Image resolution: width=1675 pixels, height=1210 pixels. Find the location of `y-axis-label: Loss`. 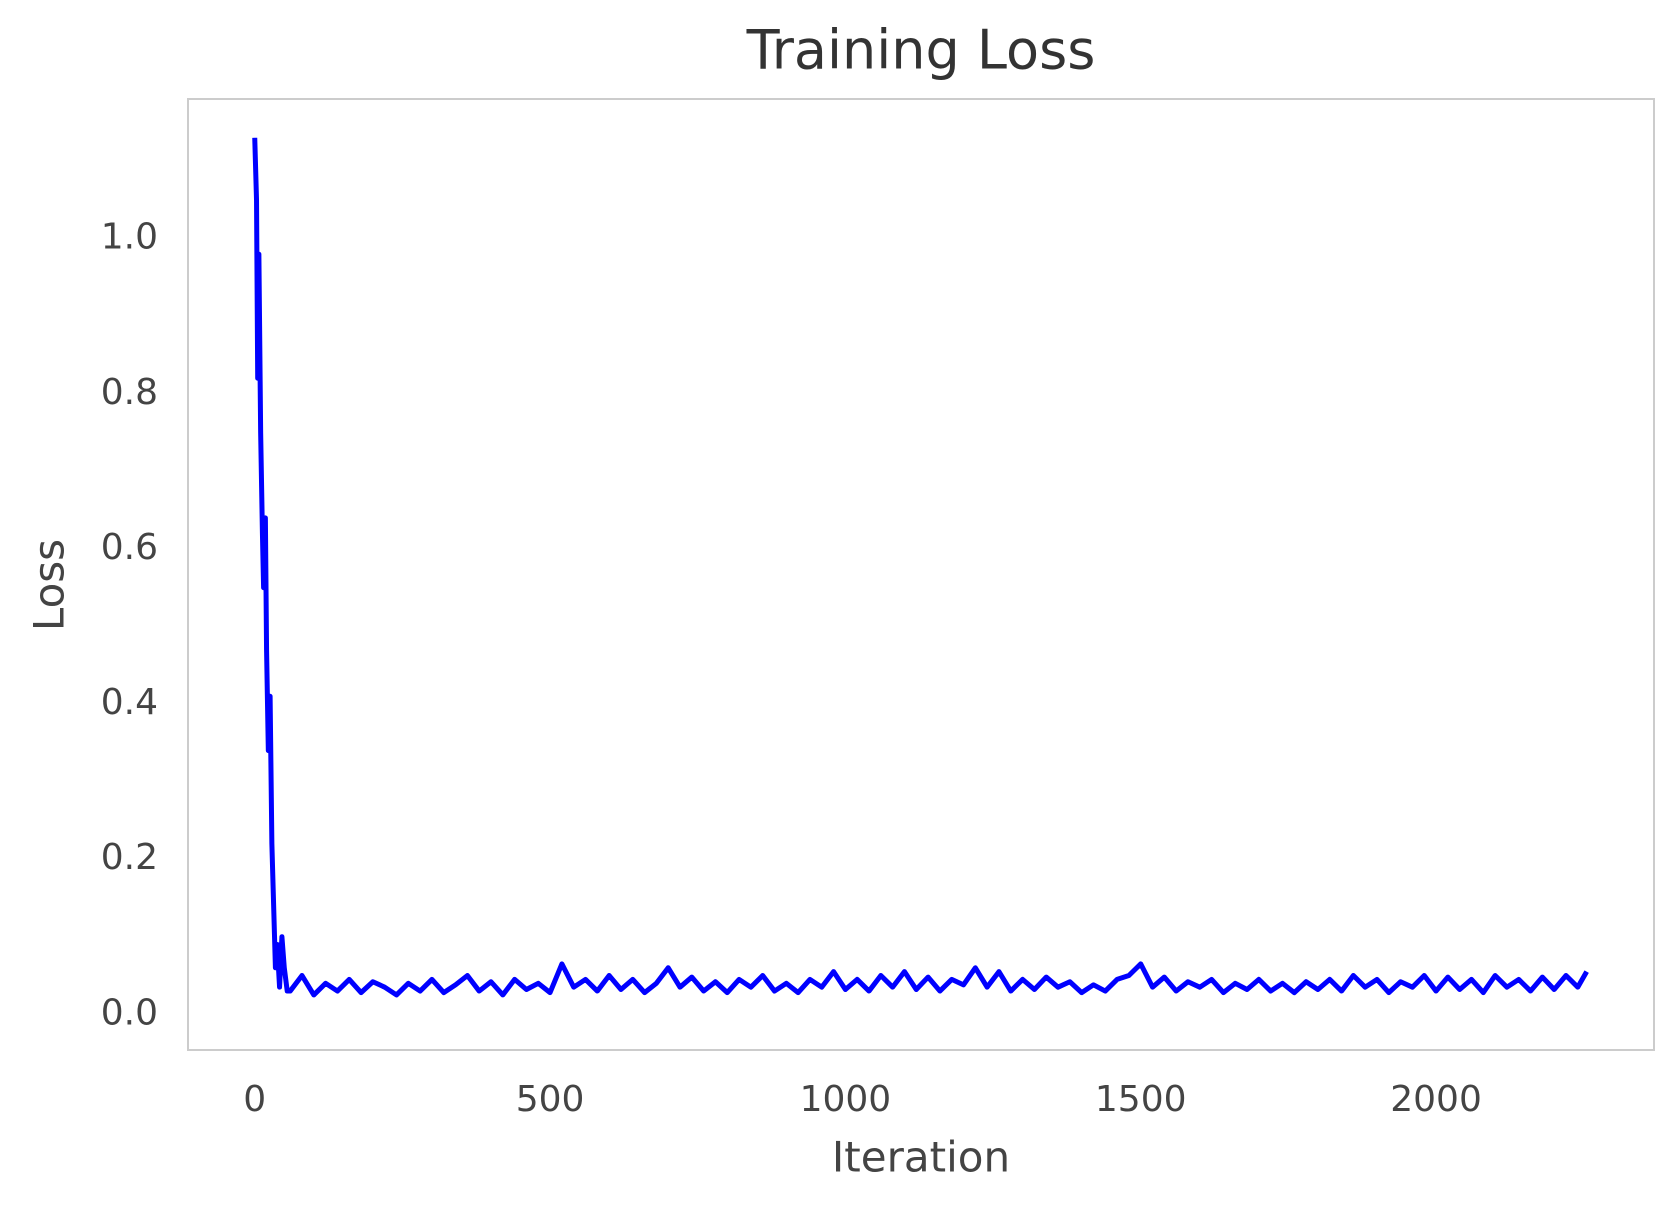

y-axis-label: Loss is located at coordinates (49, 585).